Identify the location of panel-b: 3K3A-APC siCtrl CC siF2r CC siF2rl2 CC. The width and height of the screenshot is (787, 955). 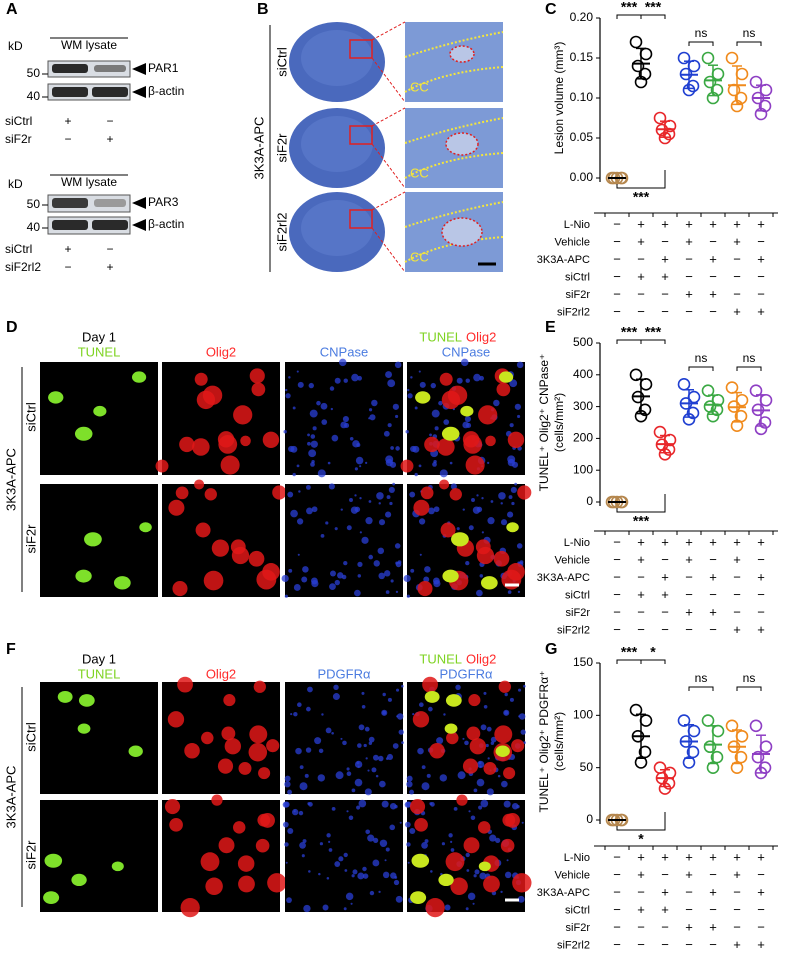
(377, 147).